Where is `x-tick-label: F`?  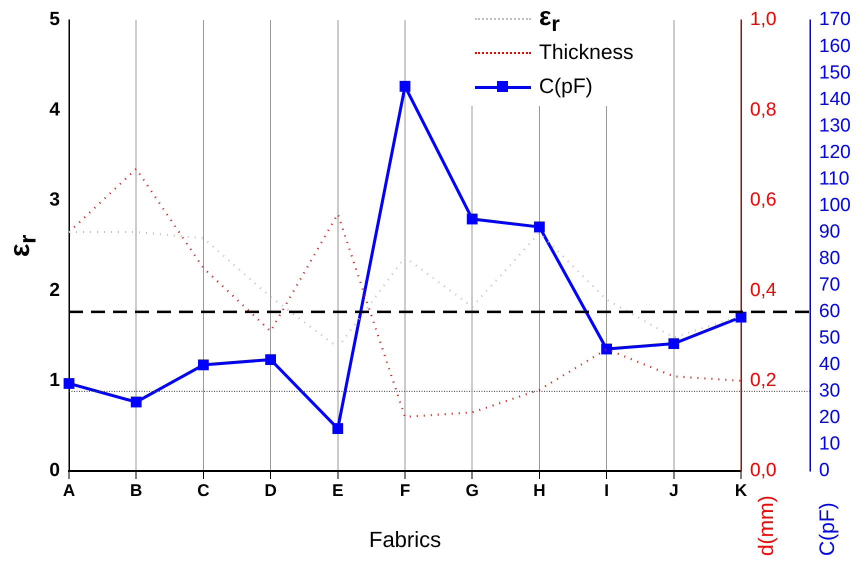
x-tick-label: F is located at coordinates (405, 490).